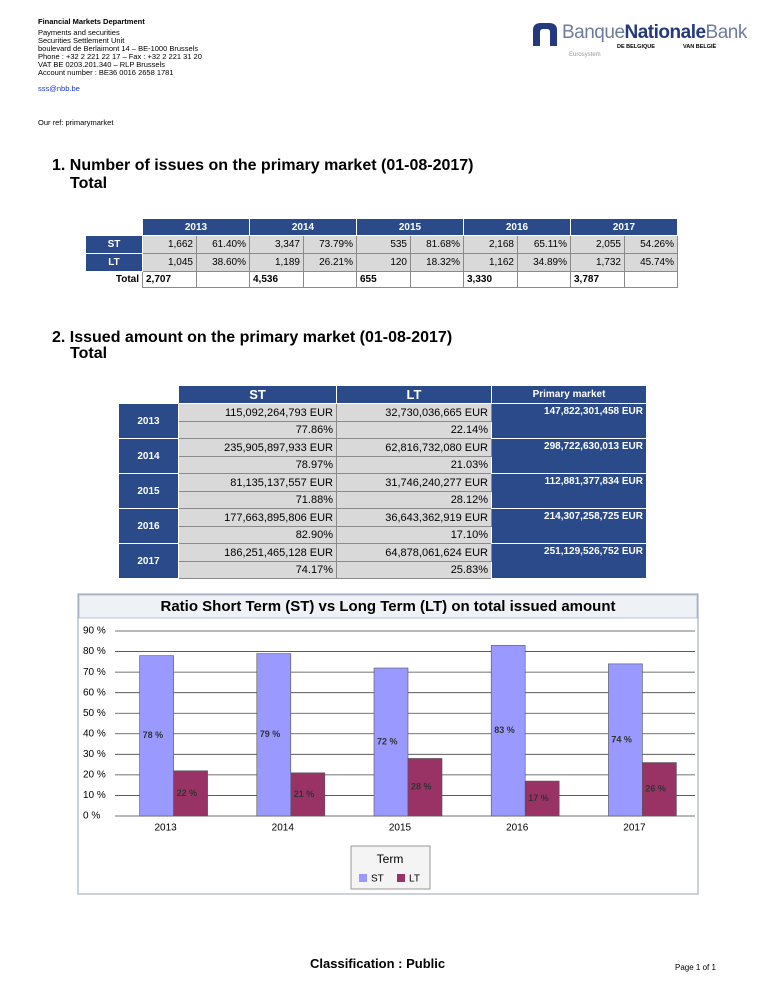  Describe the element at coordinates (94, 795) in the screenshot. I see `y-tick-label: 10 %` at that location.